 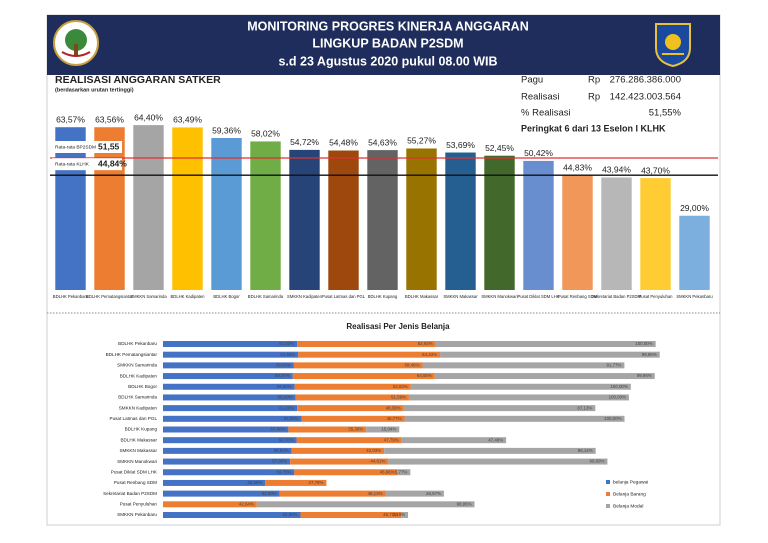 What do you see at coordinates (377, 461) in the screenshot?
I see `value-label: 44,61%` at bounding box center [377, 461].